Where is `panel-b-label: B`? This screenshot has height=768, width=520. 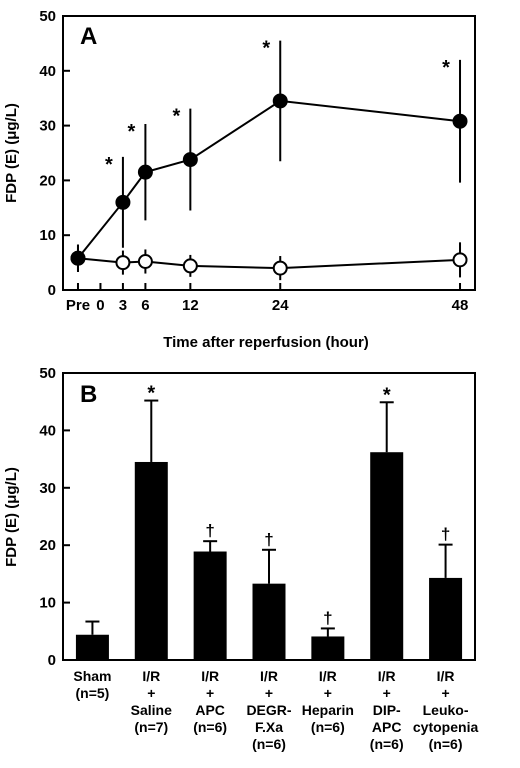
panel-b-label: B is located at coordinates (88, 394).